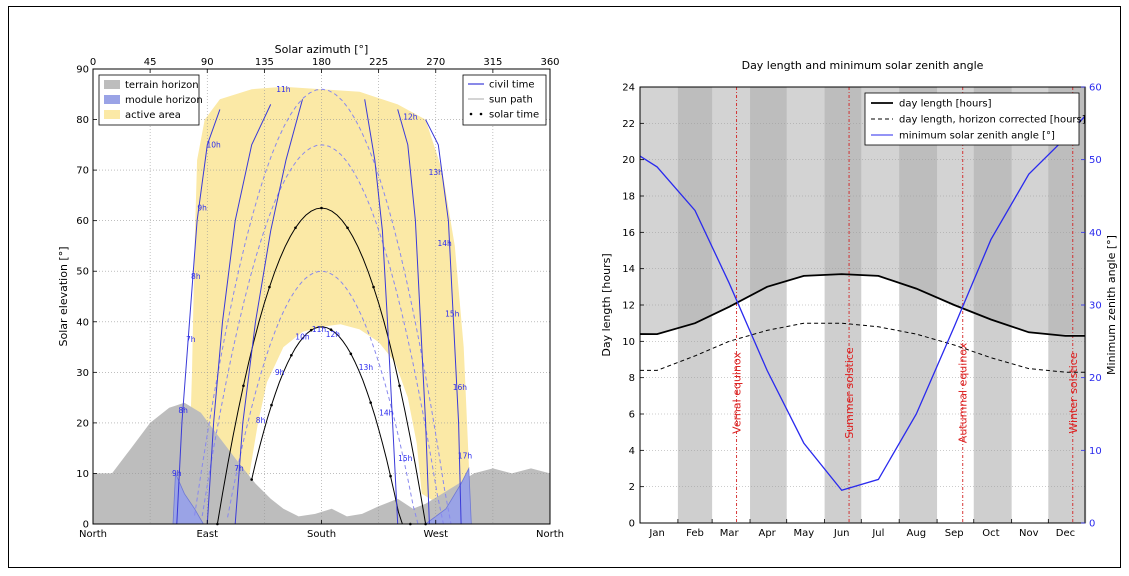 Image resolution: width=1129 pixels, height=576 pixels. I want to click on month-tick-label: Mar, so click(730, 533).